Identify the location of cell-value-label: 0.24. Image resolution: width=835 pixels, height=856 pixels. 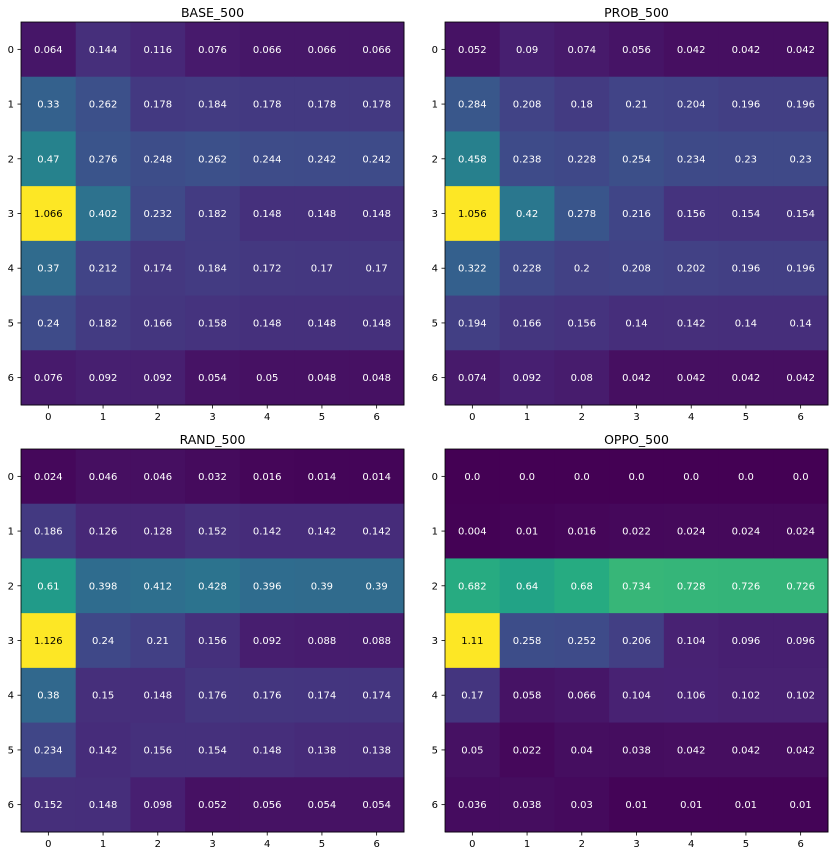
(48, 323).